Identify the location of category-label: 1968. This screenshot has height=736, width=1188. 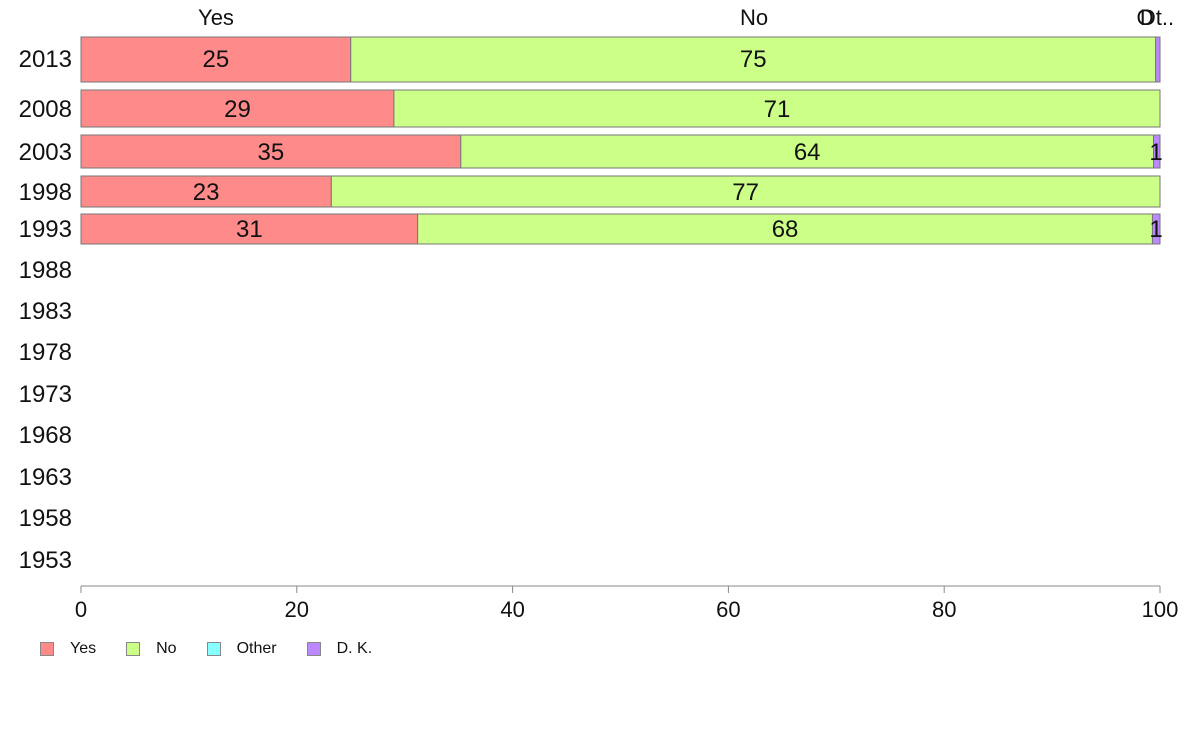
(45, 435).